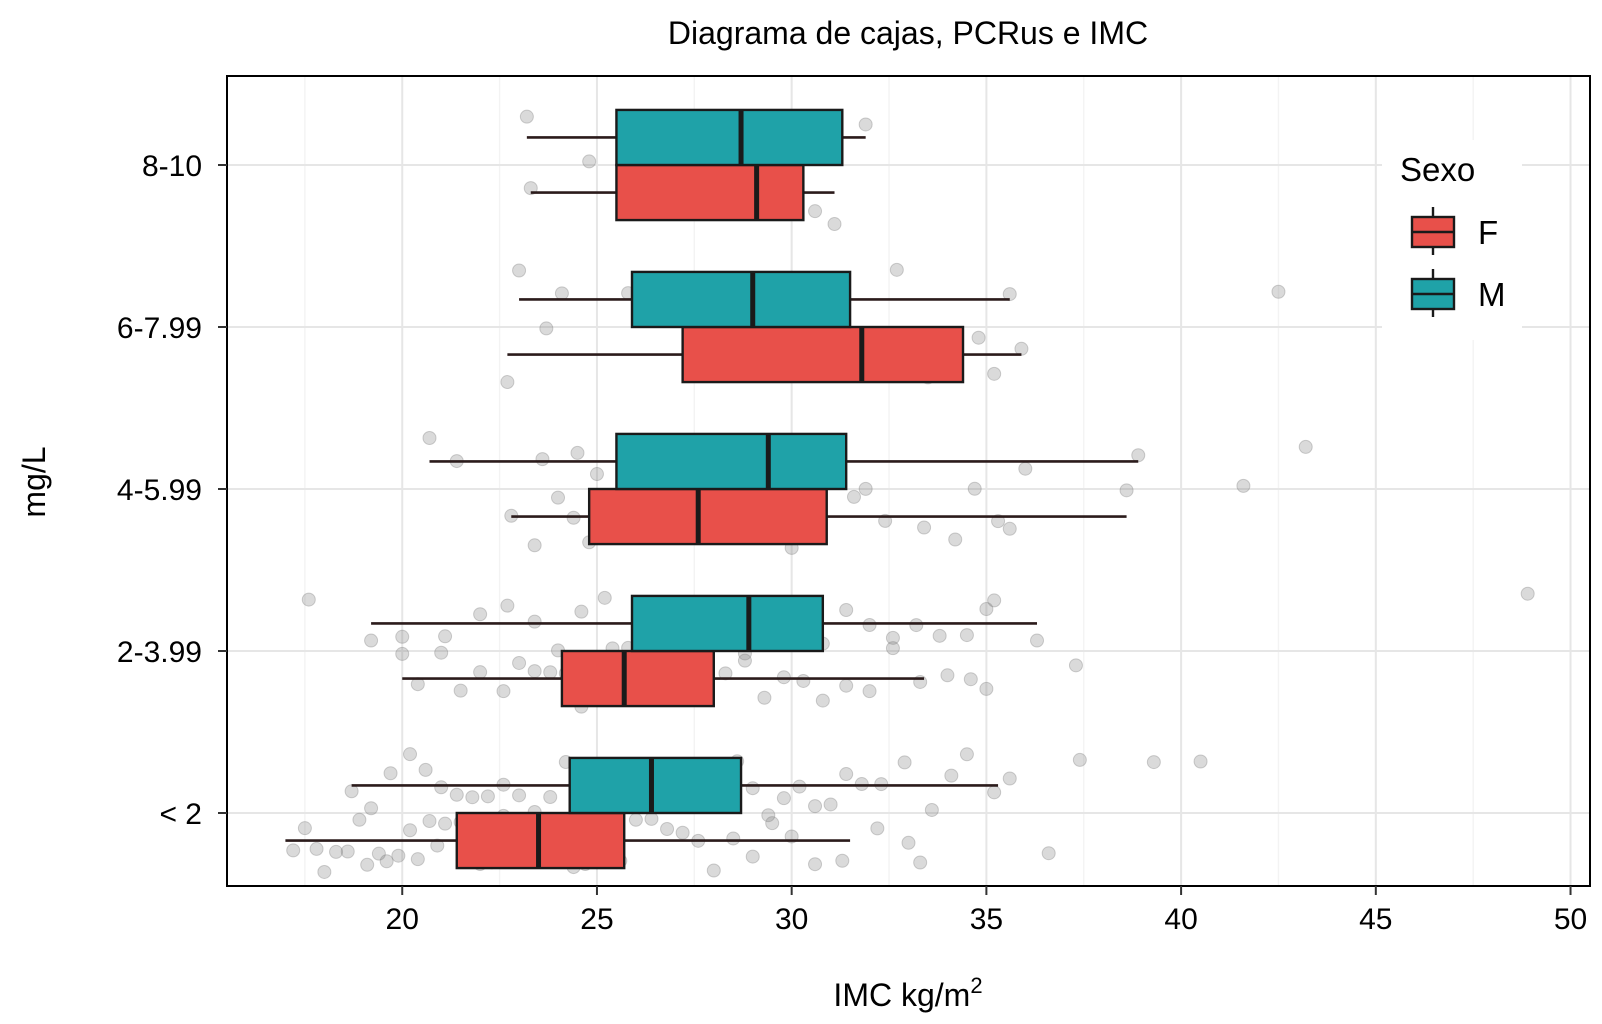  What do you see at coordinates (637, 678) in the screenshot?
I see `box-F` at bounding box center [637, 678].